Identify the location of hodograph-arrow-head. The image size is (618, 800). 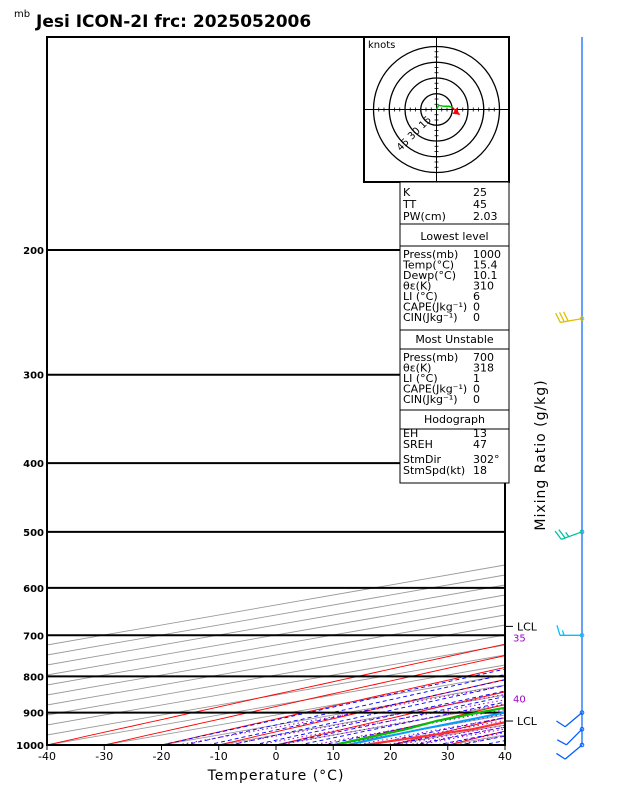
(456, 111).